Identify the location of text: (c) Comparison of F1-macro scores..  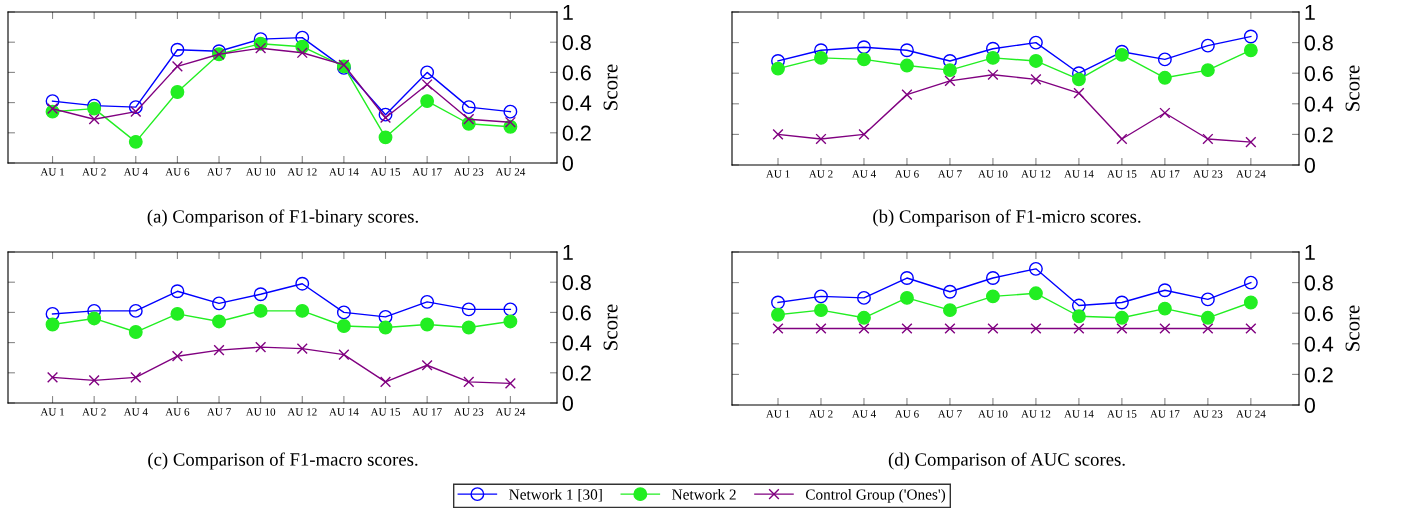
(283, 461).